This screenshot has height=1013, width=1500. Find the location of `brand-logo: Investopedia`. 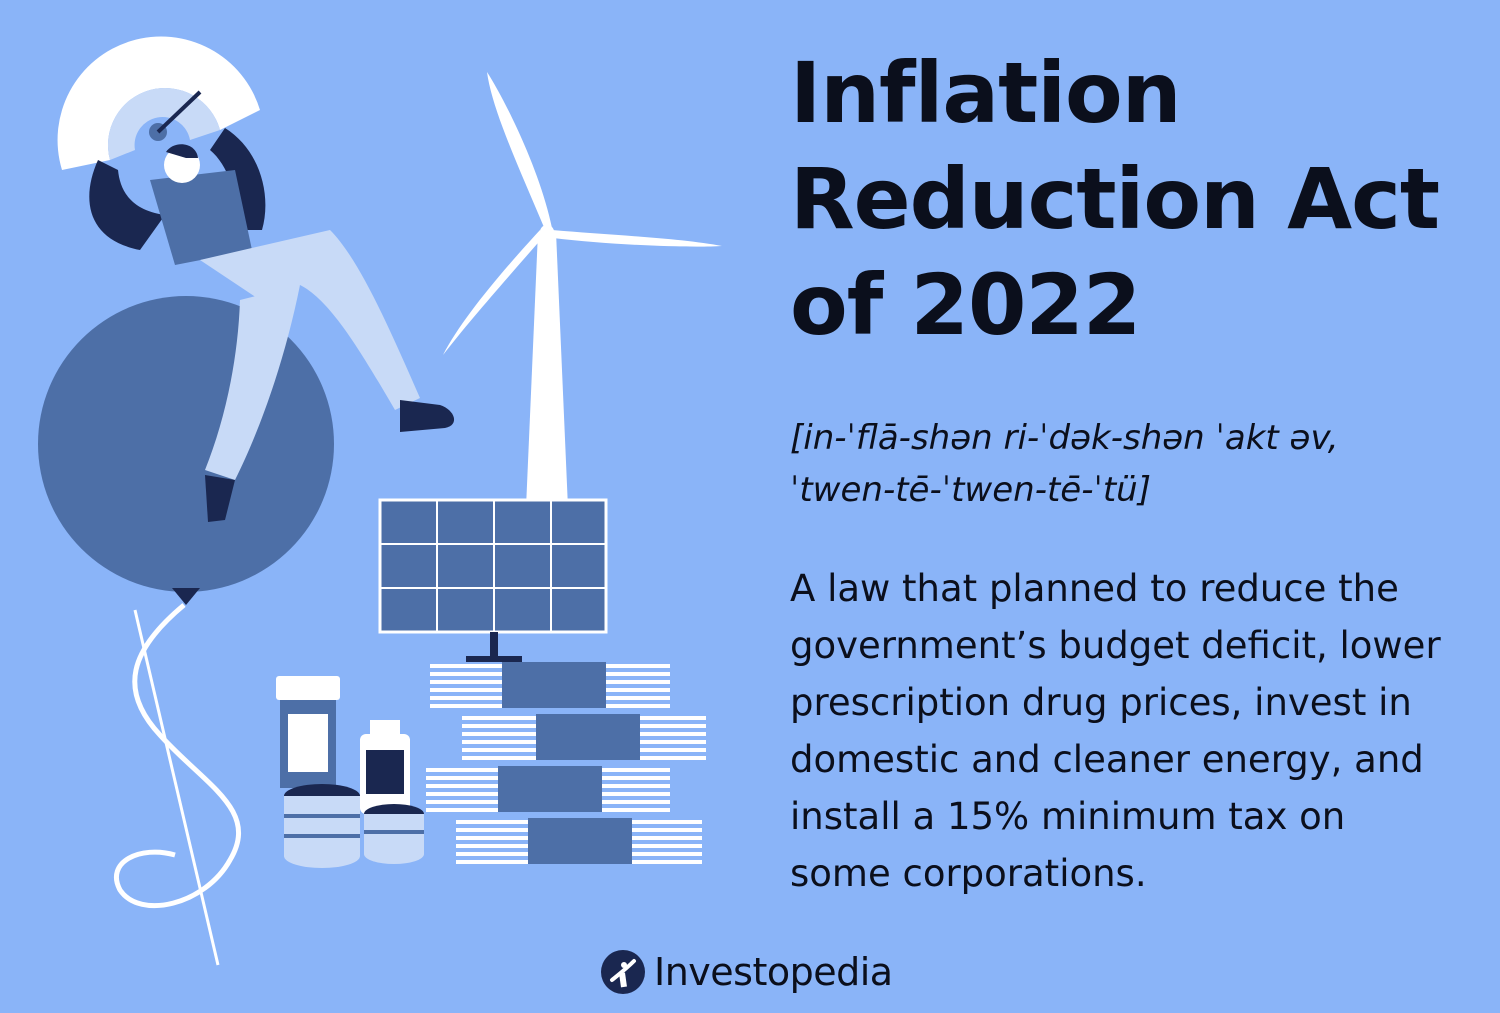

brand-logo: Investopedia is located at coordinates (746, 972).